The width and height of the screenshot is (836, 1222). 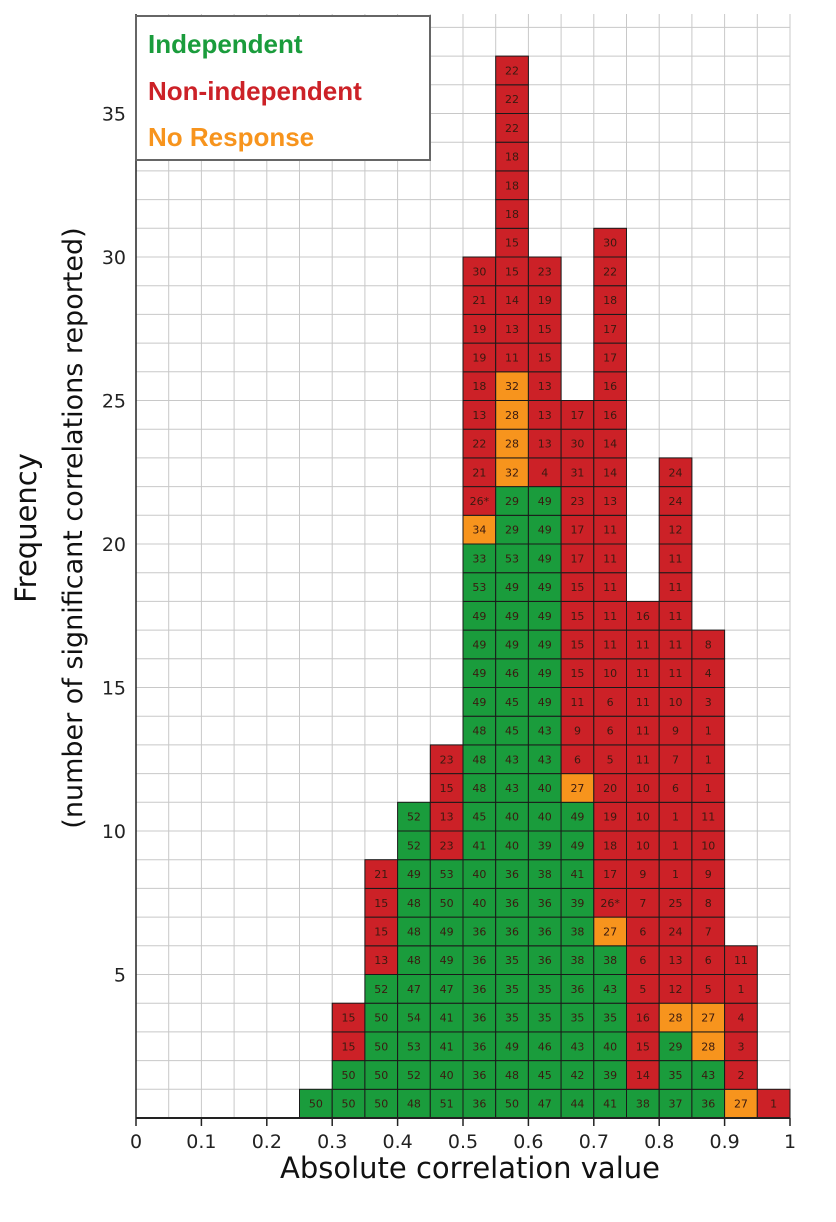 I want to click on bar-cell: 48, so click(x=414, y=902).